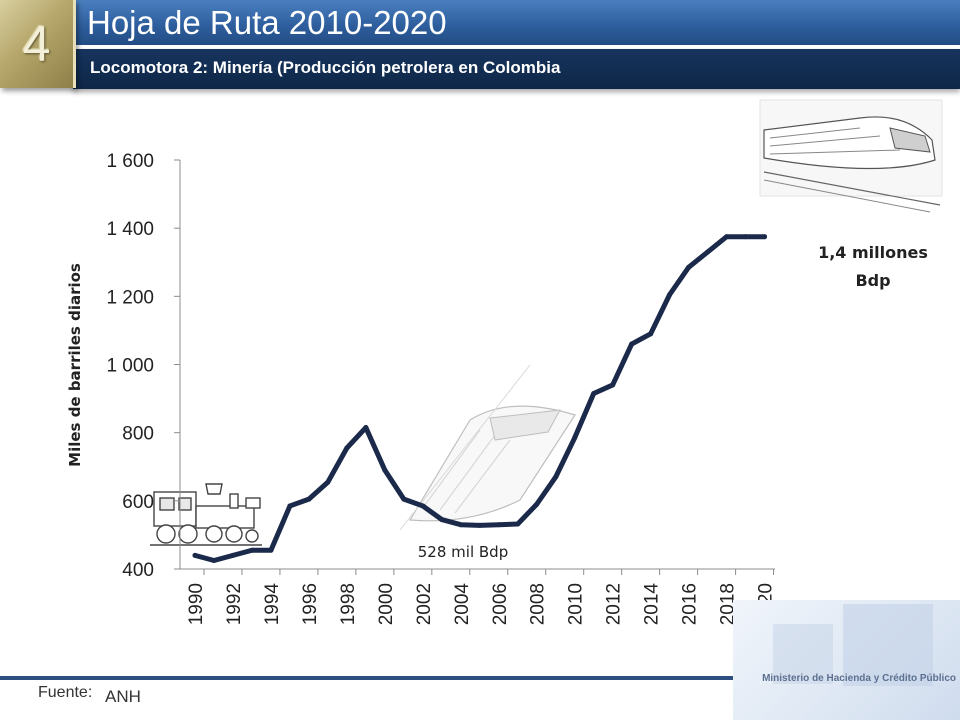 The width and height of the screenshot is (960, 720). What do you see at coordinates (463, 552) in the screenshot?
I see `annotation-min: 528 mil Bdp` at bounding box center [463, 552].